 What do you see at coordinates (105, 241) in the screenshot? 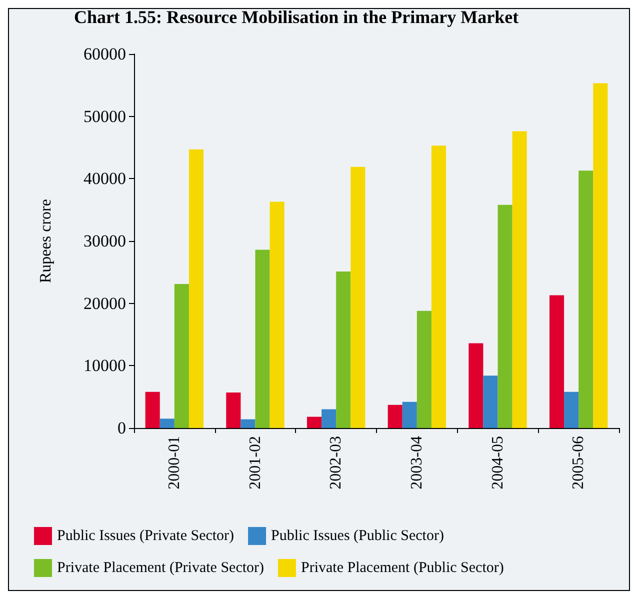
I see `y-tick-label: 30000` at bounding box center [105, 241].